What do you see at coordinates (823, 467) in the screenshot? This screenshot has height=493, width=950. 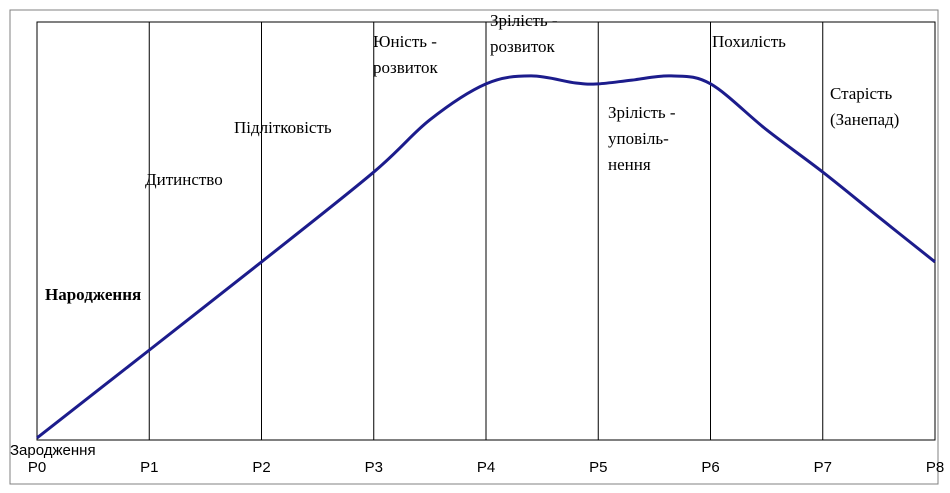 I see `x-tick-label: P7` at bounding box center [823, 467].